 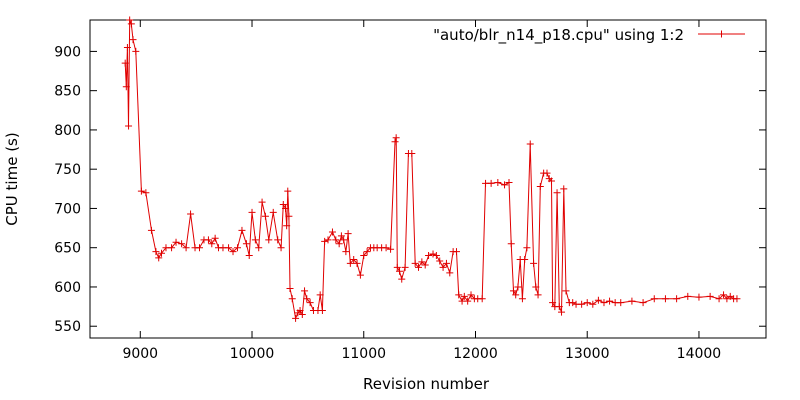 What do you see at coordinates (363, 354) in the screenshot?
I see `x-tick-label: 11000` at bounding box center [363, 354].